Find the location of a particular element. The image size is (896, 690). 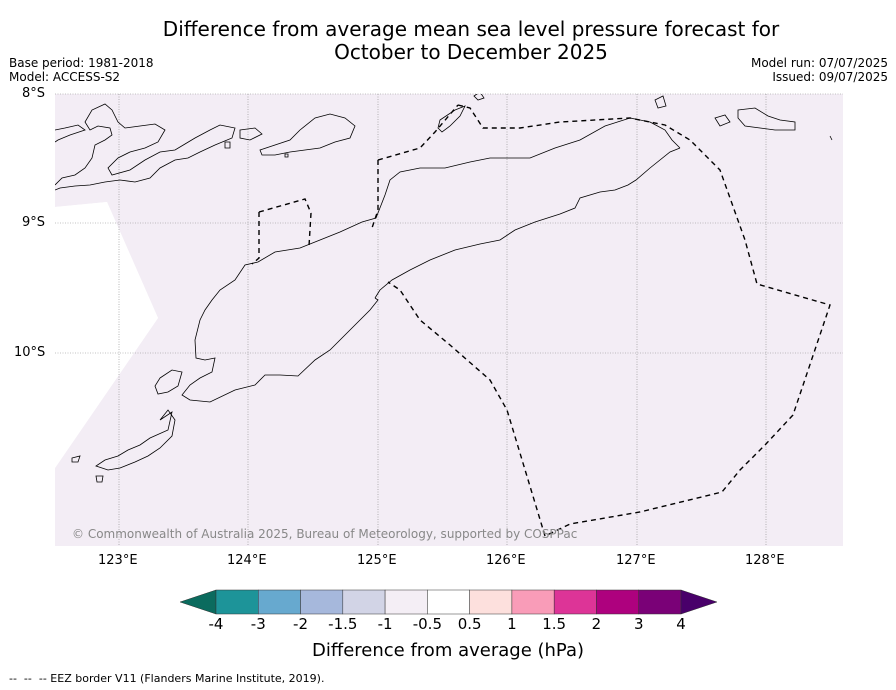

colorbar-tick-label: -1.5 is located at coordinates (343, 624).